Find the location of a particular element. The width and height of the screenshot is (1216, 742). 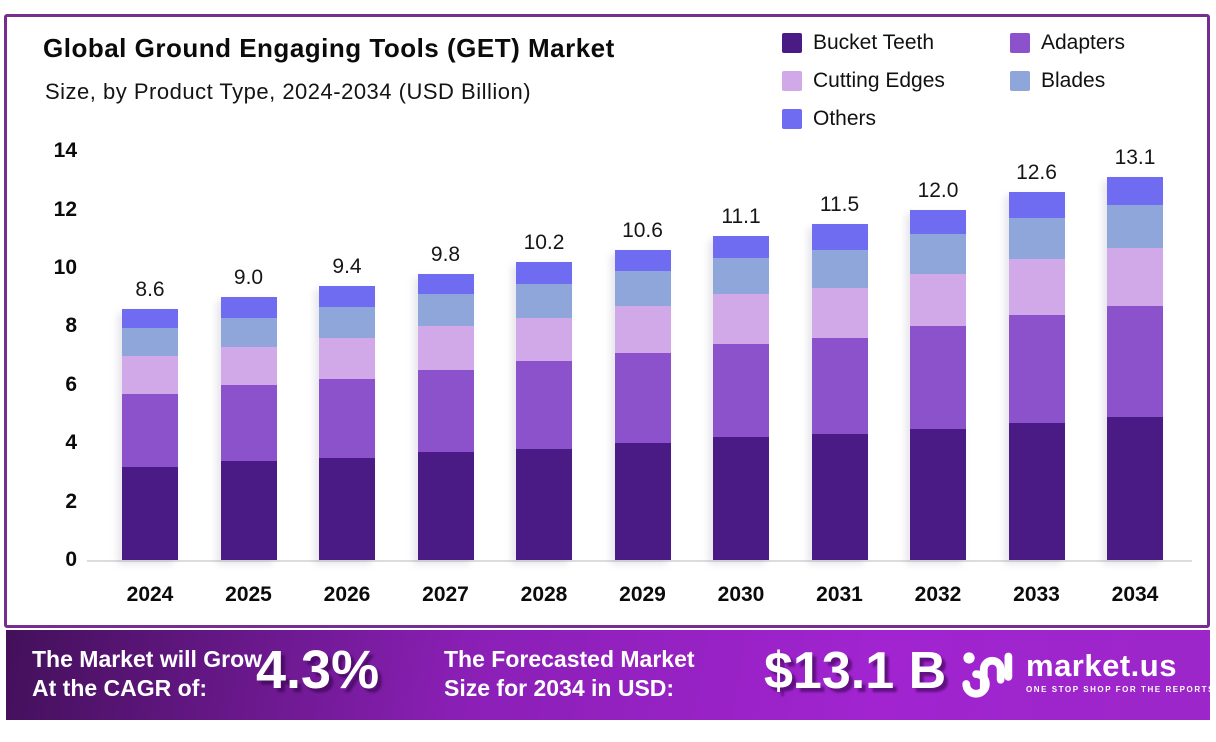

legend-item-bucket-teeth: Bucket Teeth is located at coordinates (896, 43).